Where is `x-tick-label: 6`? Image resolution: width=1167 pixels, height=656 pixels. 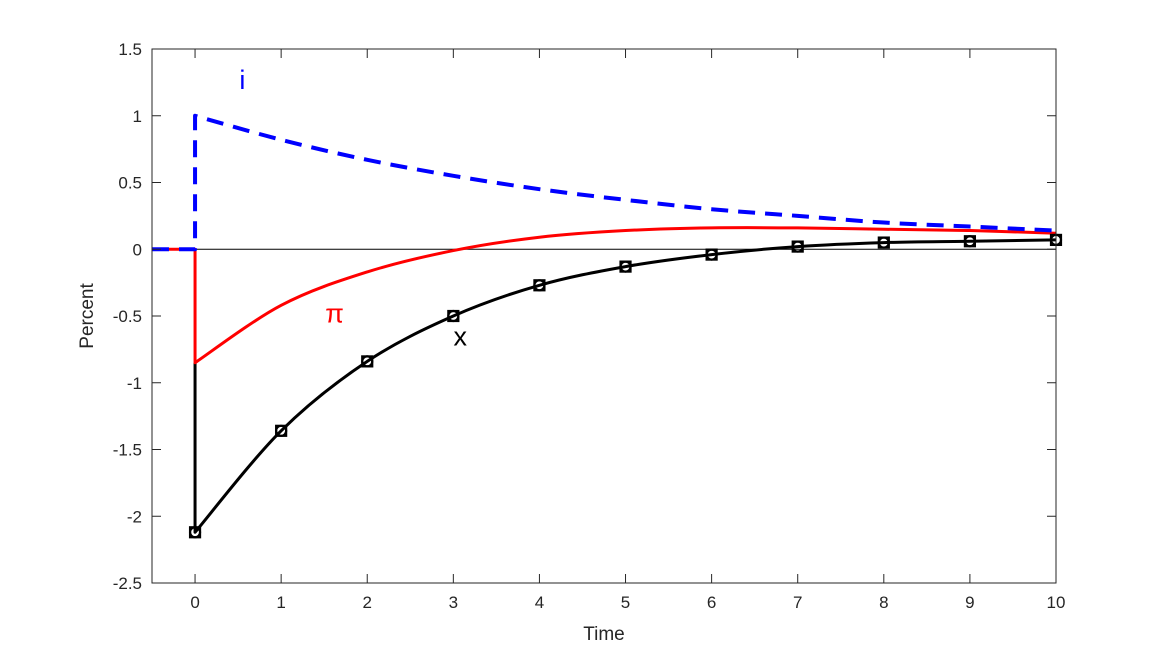 x-tick-label: 6 is located at coordinates (711, 602).